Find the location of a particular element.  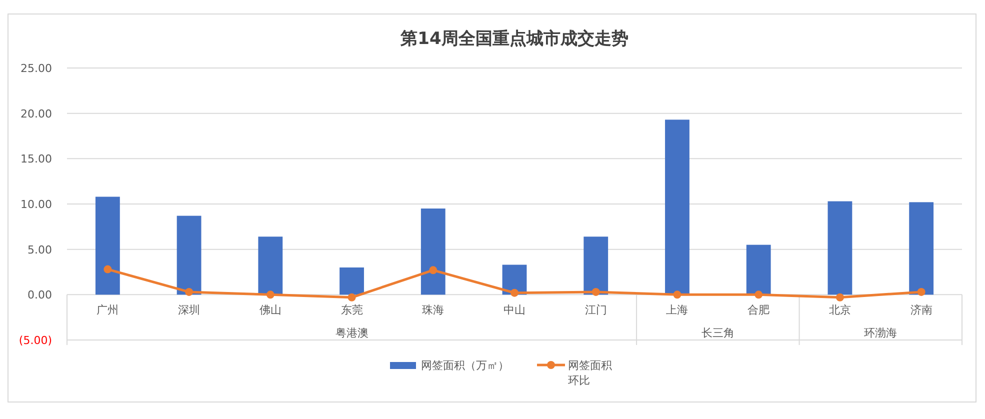

x-tick-label: 合肥 is located at coordinates (759, 310).